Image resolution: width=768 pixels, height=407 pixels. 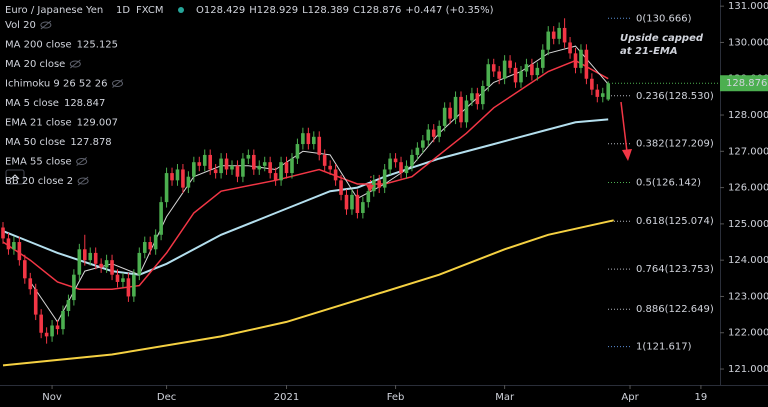 I want to click on annotation: at 21-EMA, so click(x=649, y=51).